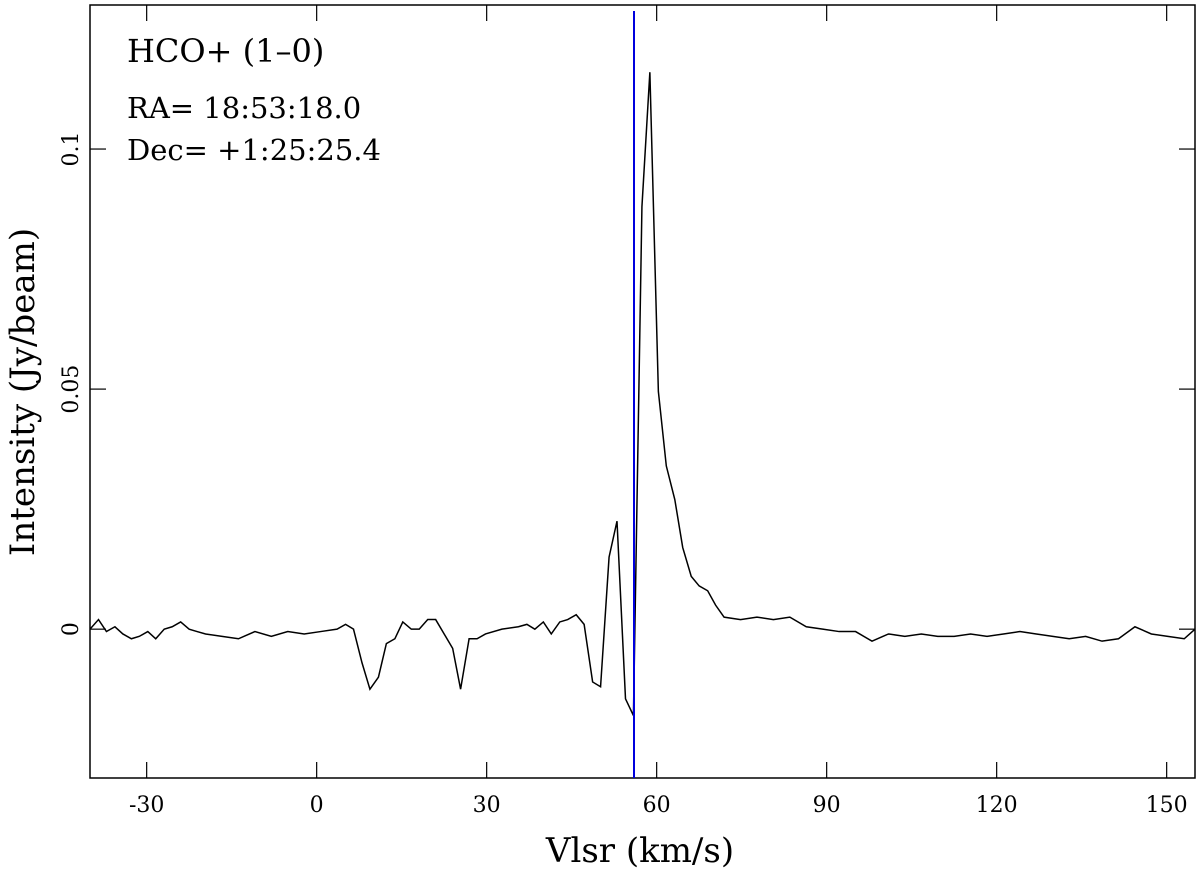  I want to click on annotation: RA= 18:53:18.0, so click(244, 108).